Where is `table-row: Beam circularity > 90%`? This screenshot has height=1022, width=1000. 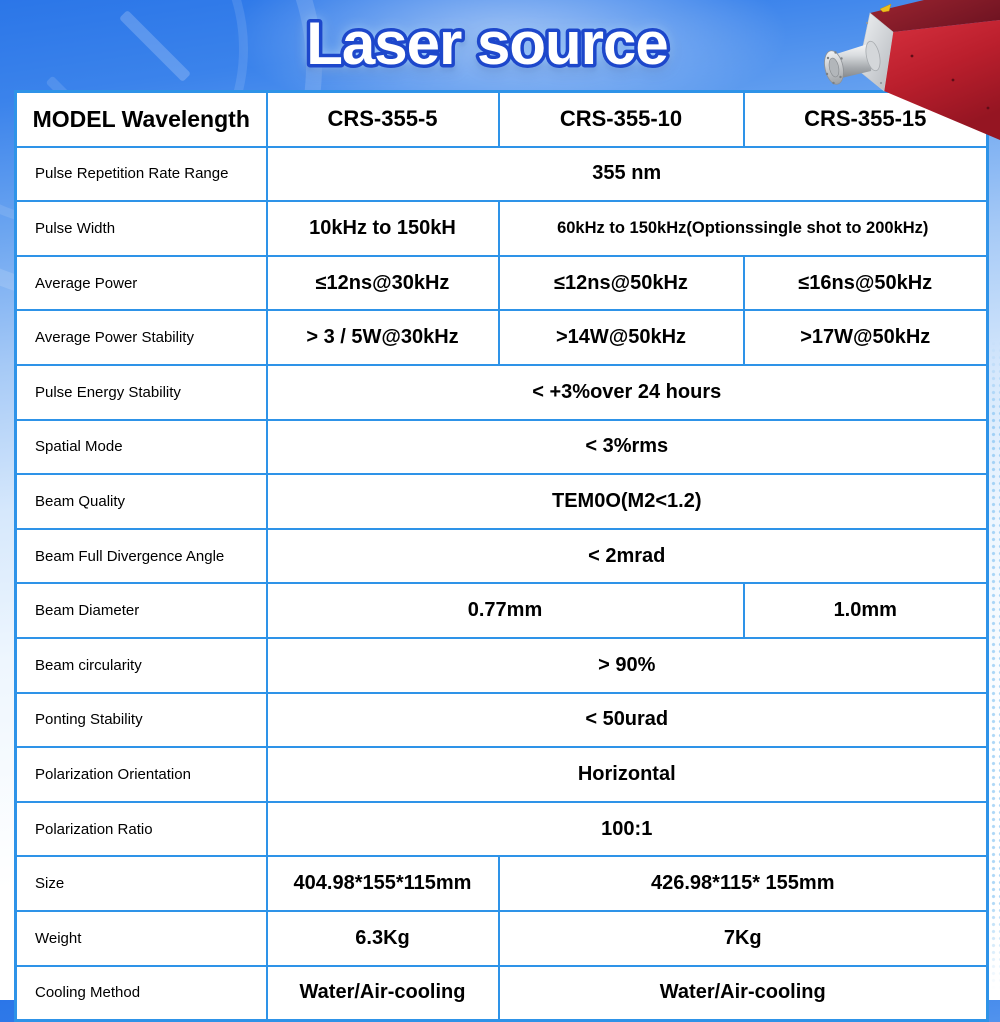 table-row: Beam circularity > 90% is located at coordinates (501, 665).